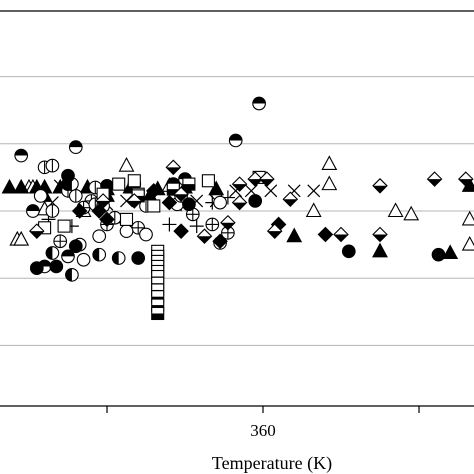 This screenshot has width=474, height=474. Describe the element at coordinates (263, 430) in the screenshot. I see `x-tick-label-0: 360` at that location.